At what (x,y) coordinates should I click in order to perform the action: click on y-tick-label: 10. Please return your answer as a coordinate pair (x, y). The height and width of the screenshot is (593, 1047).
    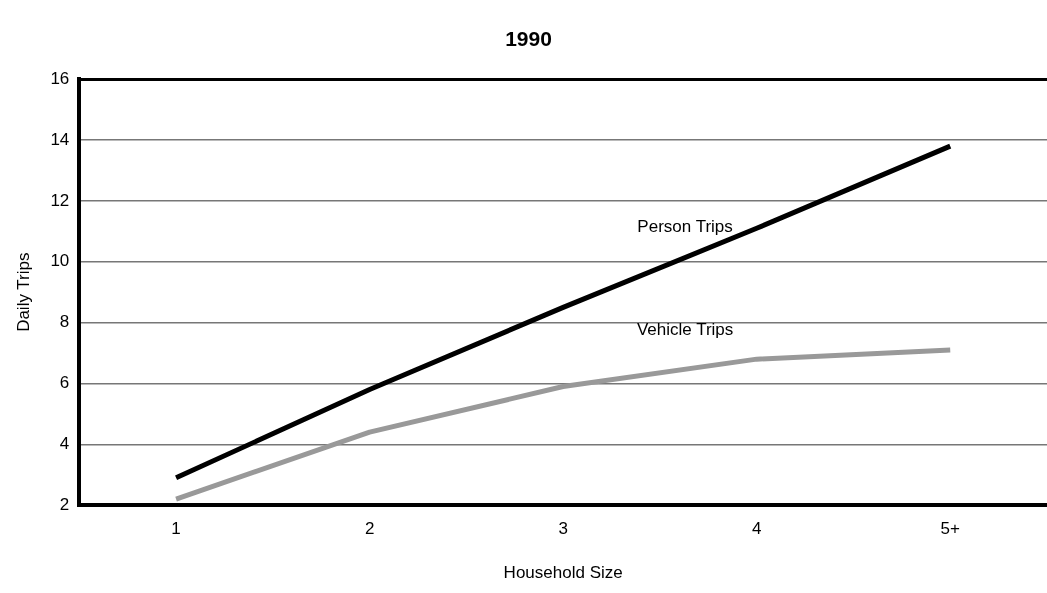
    Looking at the image, I should click on (60, 261).